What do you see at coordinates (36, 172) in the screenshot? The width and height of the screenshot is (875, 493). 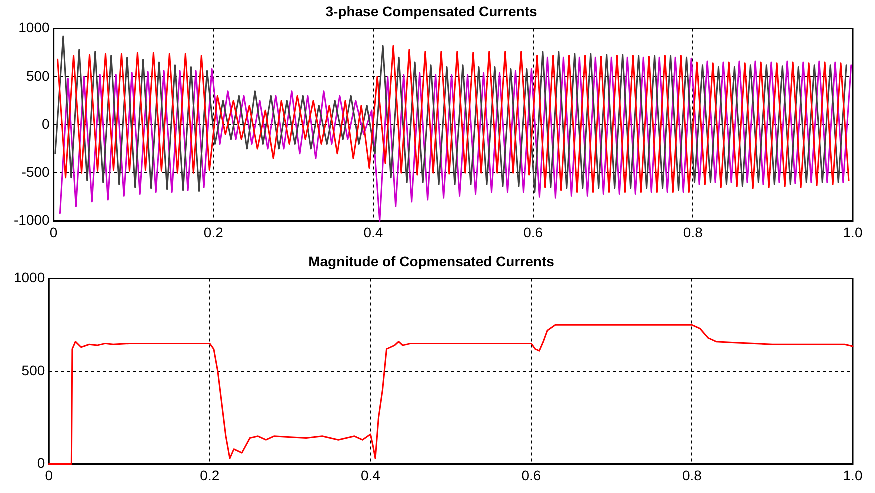 I see `y-tick-label: -500` at bounding box center [36, 172].